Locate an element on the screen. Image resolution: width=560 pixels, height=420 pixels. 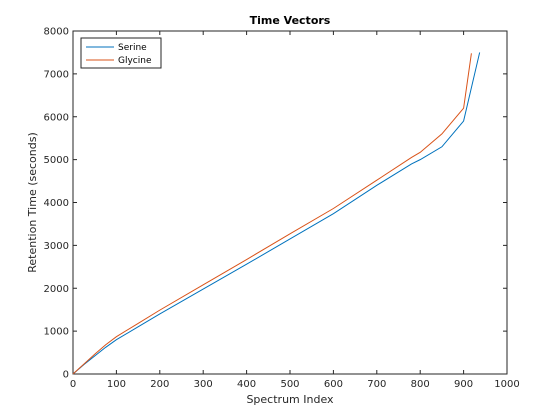
y-tick-label: 3000 is located at coordinates (56, 246).